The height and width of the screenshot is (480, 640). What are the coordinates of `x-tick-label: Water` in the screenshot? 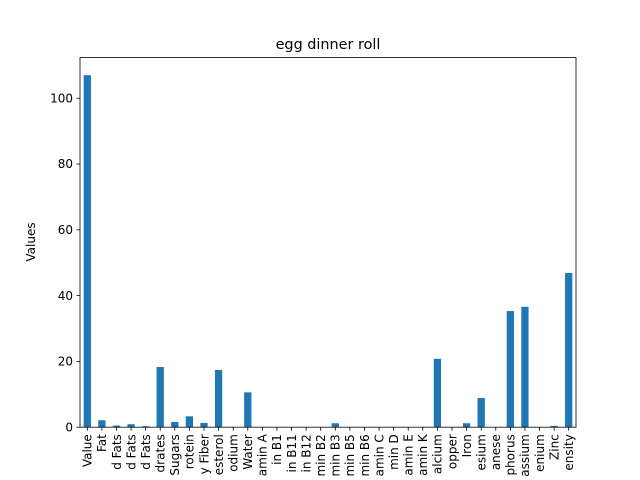 It's located at (248, 452).